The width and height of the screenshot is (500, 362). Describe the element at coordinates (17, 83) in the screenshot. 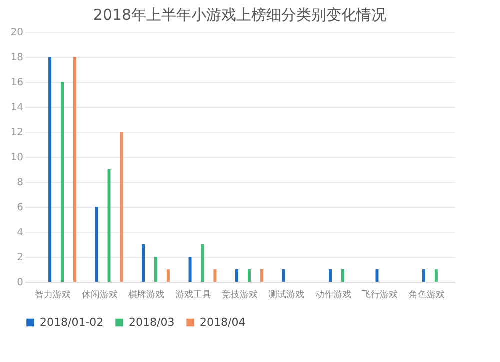

I see `y-tick-label: 16` at that location.